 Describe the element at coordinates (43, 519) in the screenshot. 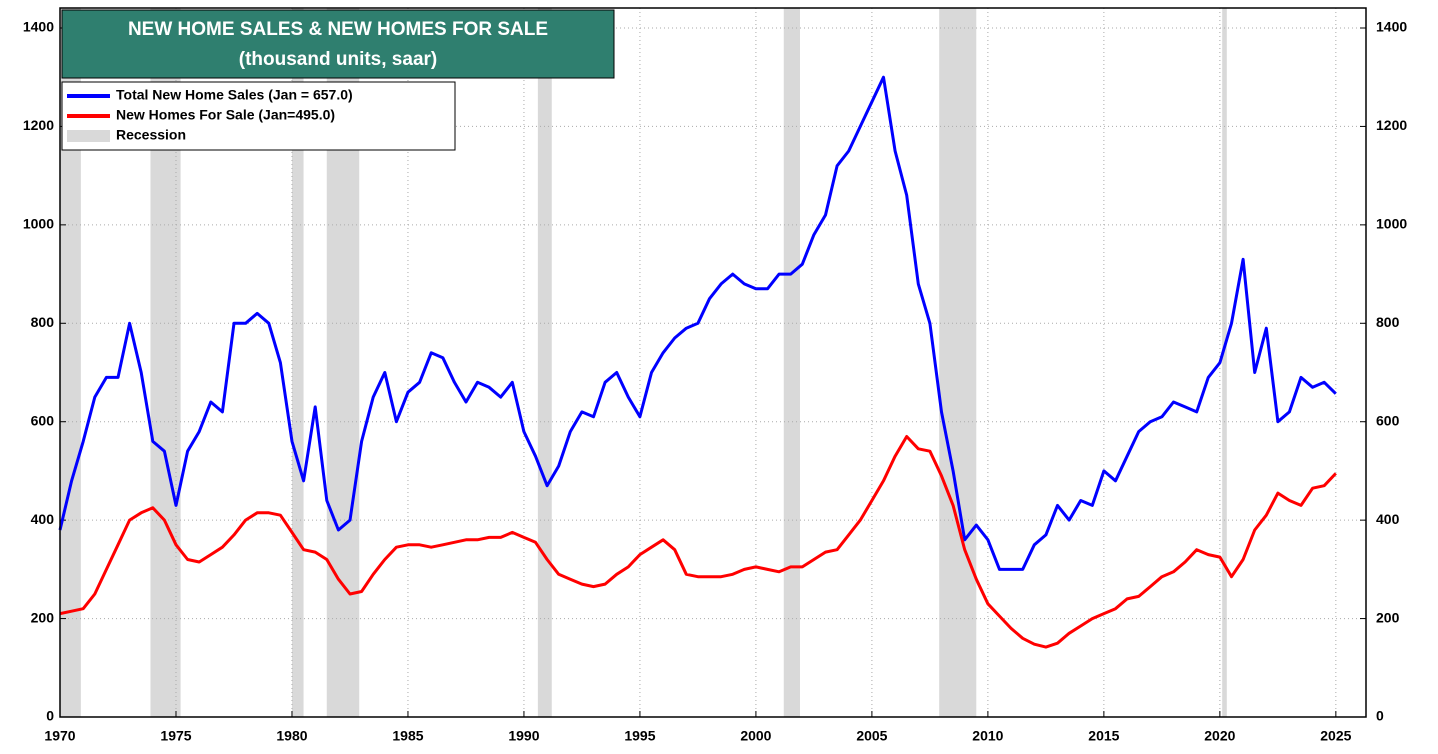

I see `y-tick-label: 400` at that location.